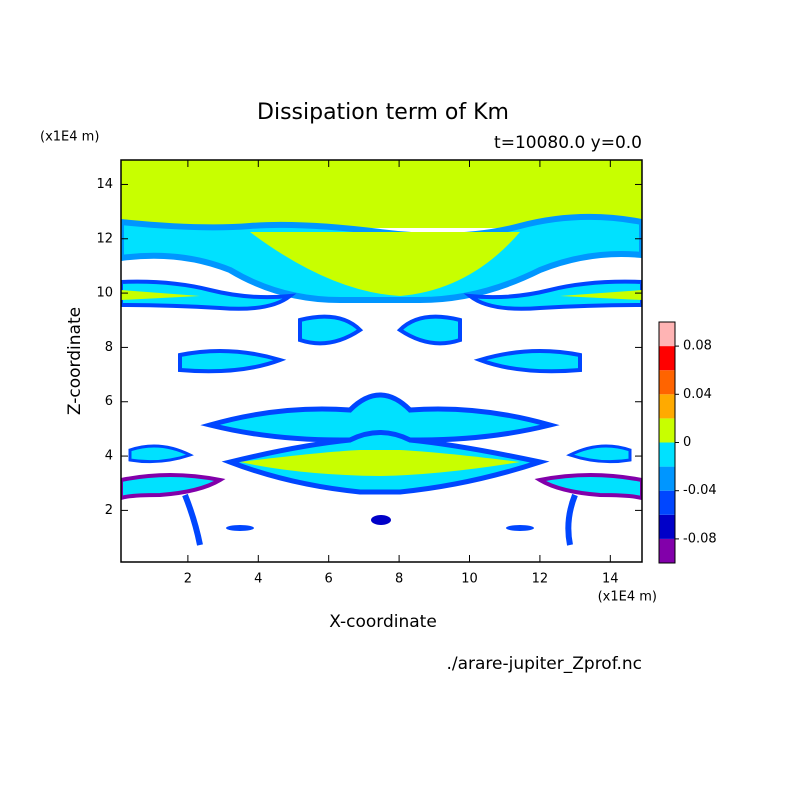 The width and height of the screenshot is (804, 804). What do you see at coordinates (109, 510) in the screenshot?
I see `y-tick-label: 2` at bounding box center [109, 510].